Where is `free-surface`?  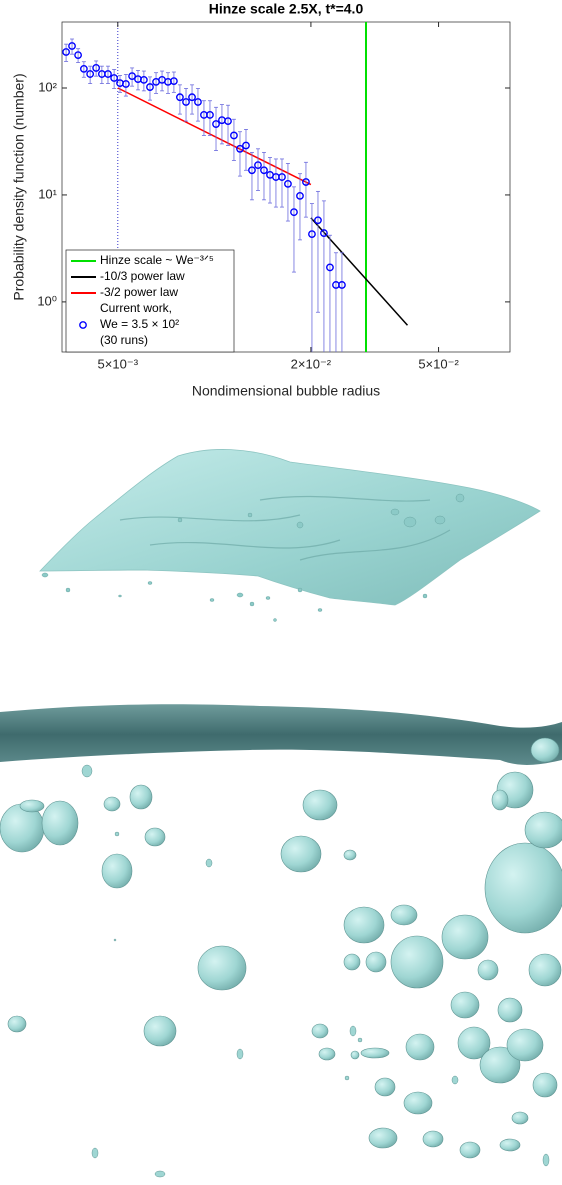
free-surface is located at coordinates (290, 527).